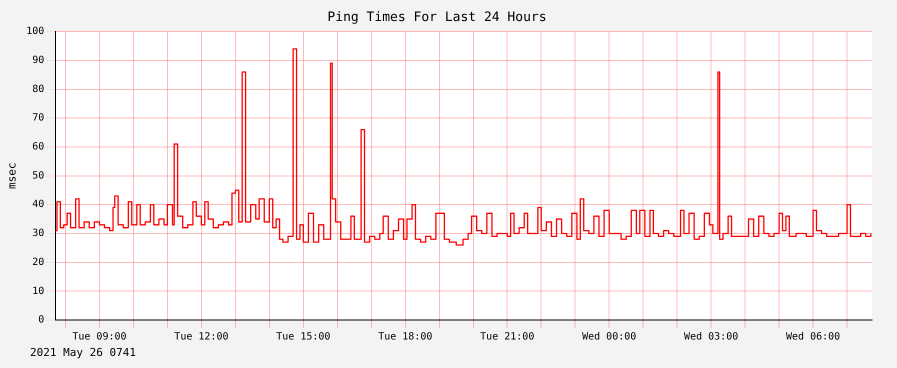 The image size is (897, 368). What do you see at coordinates (11, 176) in the screenshot?
I see `y-axis-title: msec` at bounding box center [11, 176].